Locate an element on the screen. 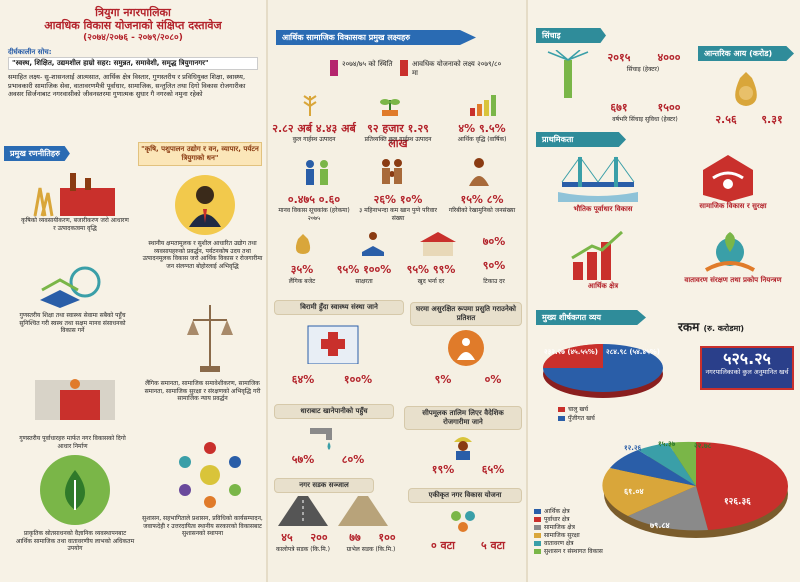 The height and width of the screenshot is (582, 800). enrolment-current: ९५% is located at coordinates (418, 269).